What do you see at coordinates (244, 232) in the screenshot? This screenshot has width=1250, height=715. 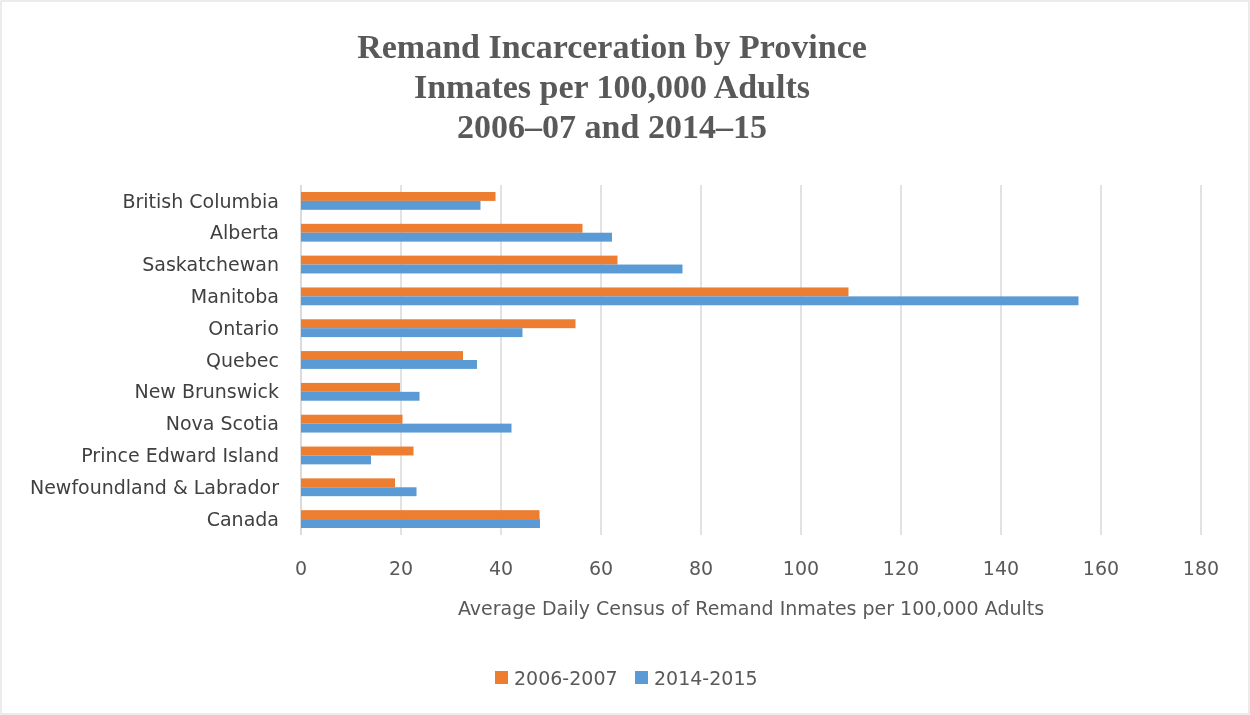 I see `y-tick-label: Alberta` at bounding box center [244, 232].